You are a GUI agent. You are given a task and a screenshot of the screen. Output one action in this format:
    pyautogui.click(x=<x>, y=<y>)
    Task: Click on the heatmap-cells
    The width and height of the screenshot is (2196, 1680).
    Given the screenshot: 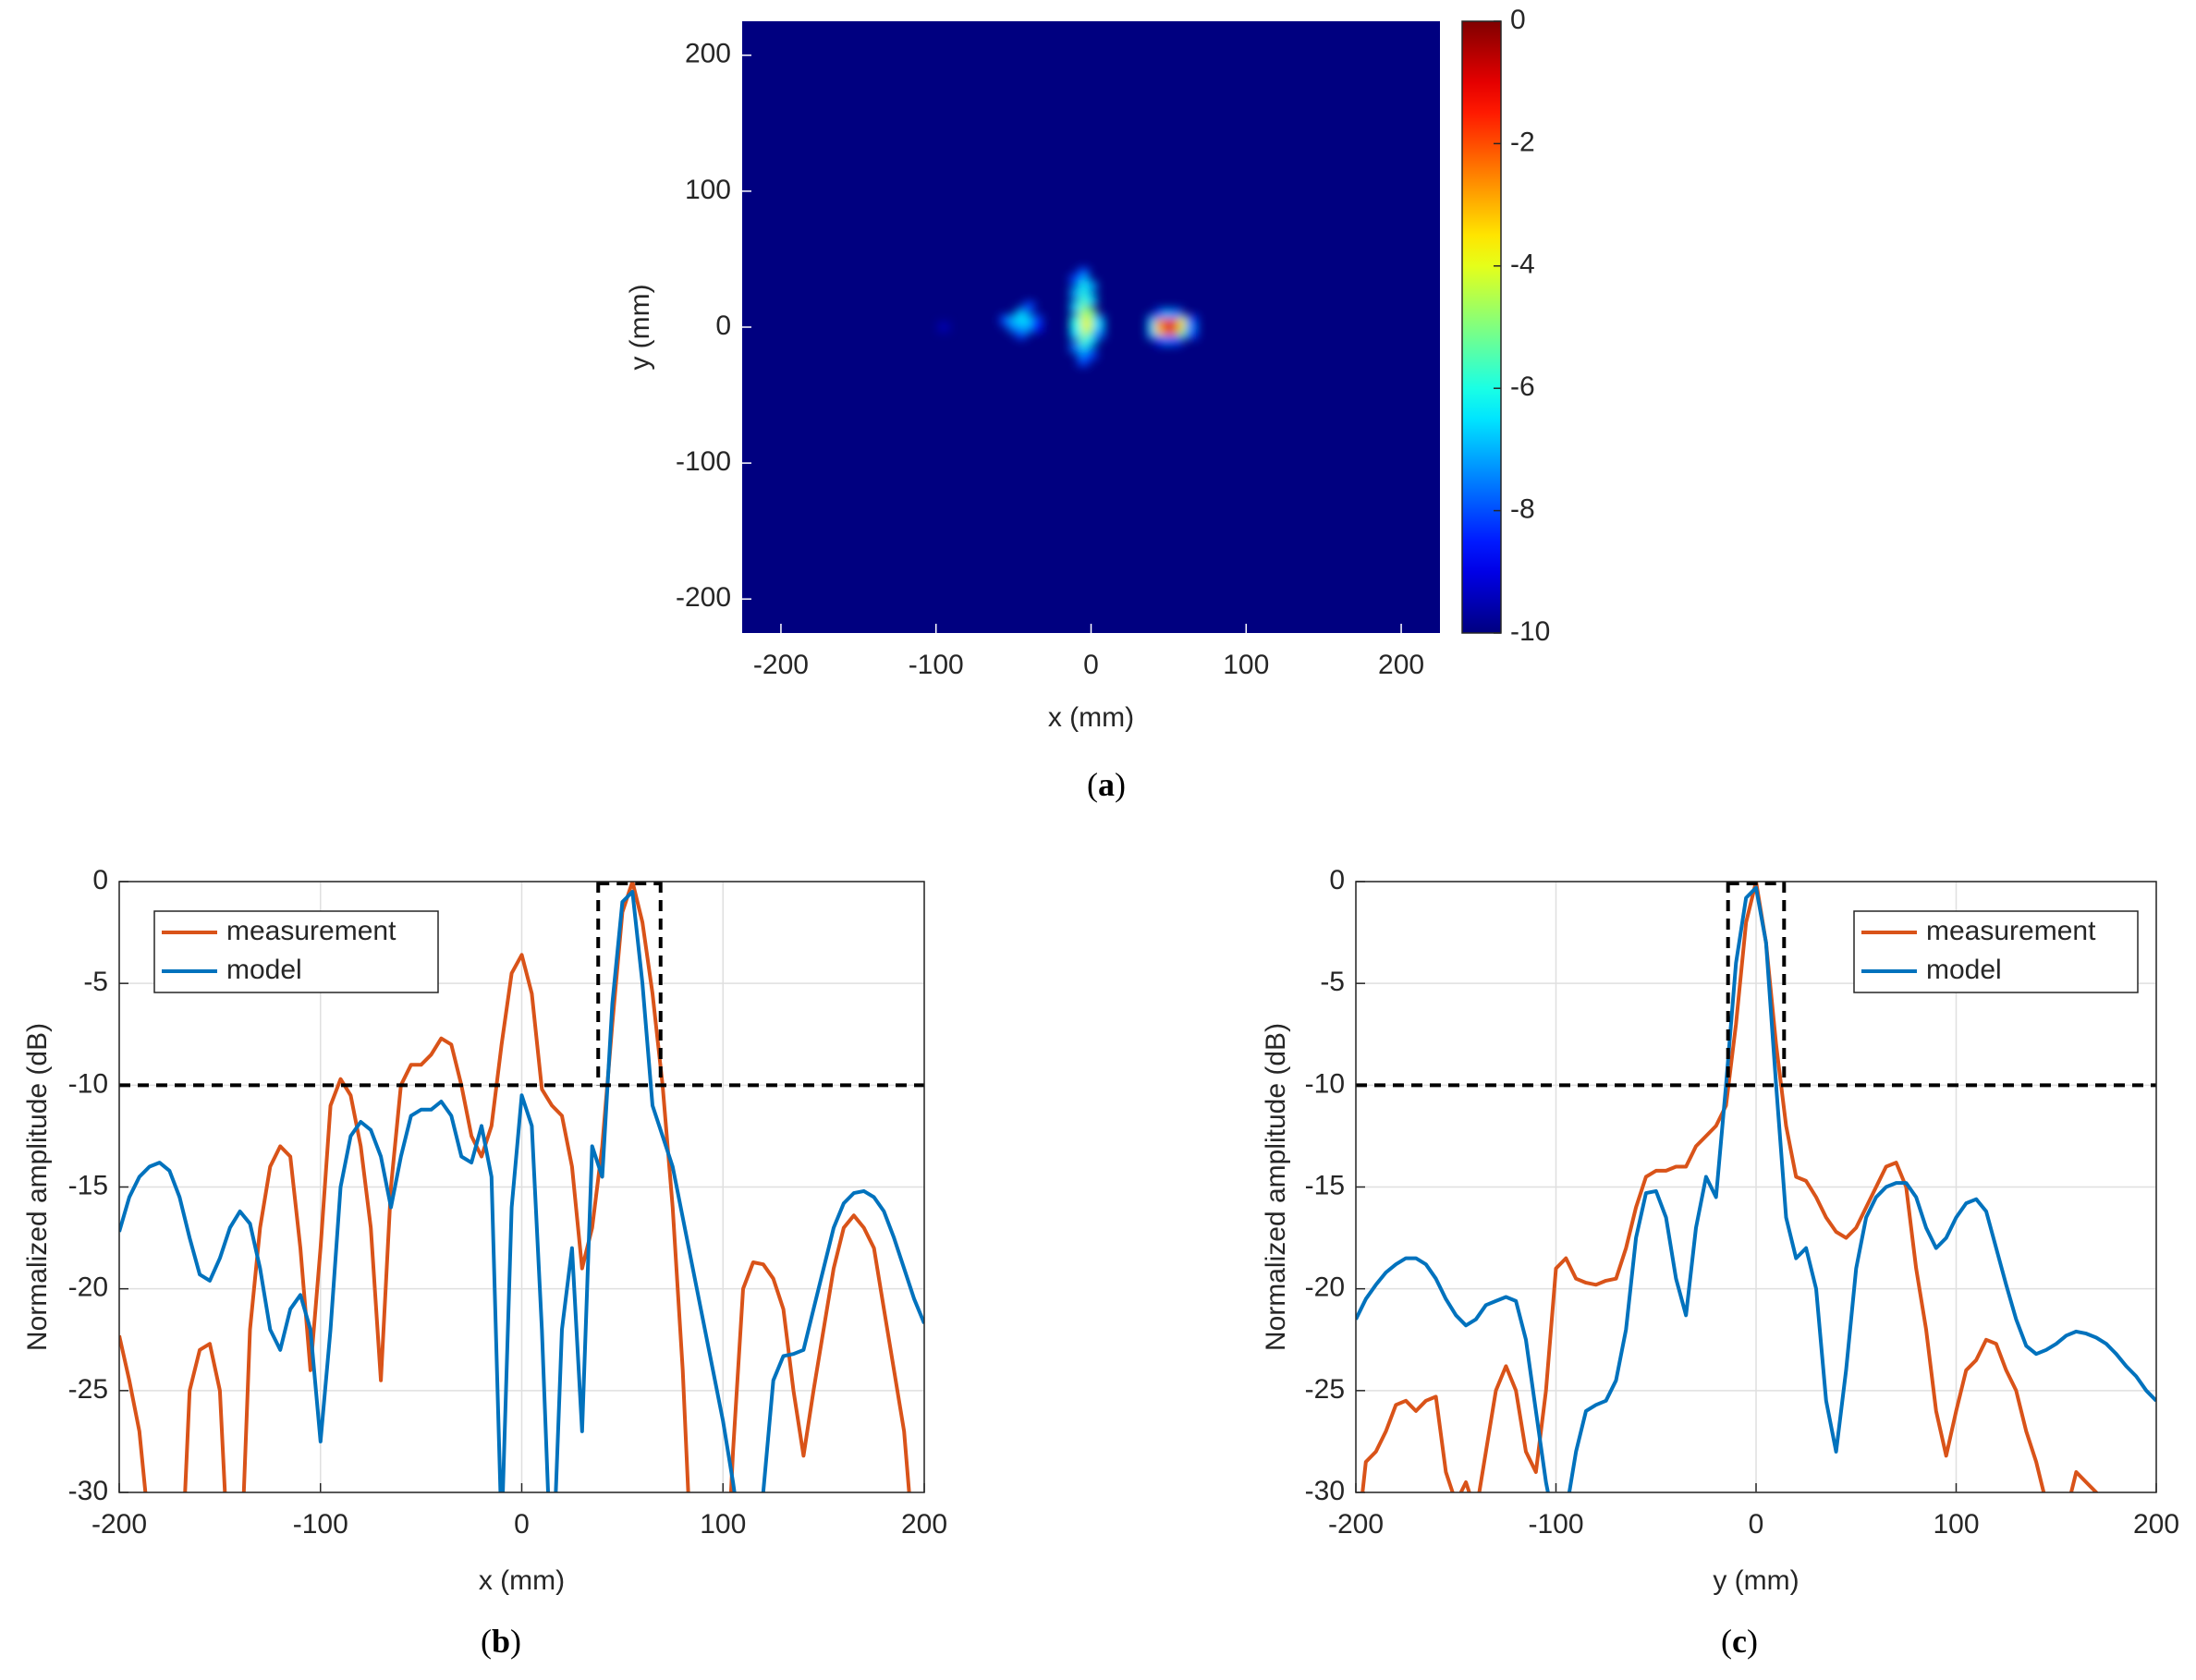 What is the action you would take?
    pyautogui.click(x=1067, y=317)
    